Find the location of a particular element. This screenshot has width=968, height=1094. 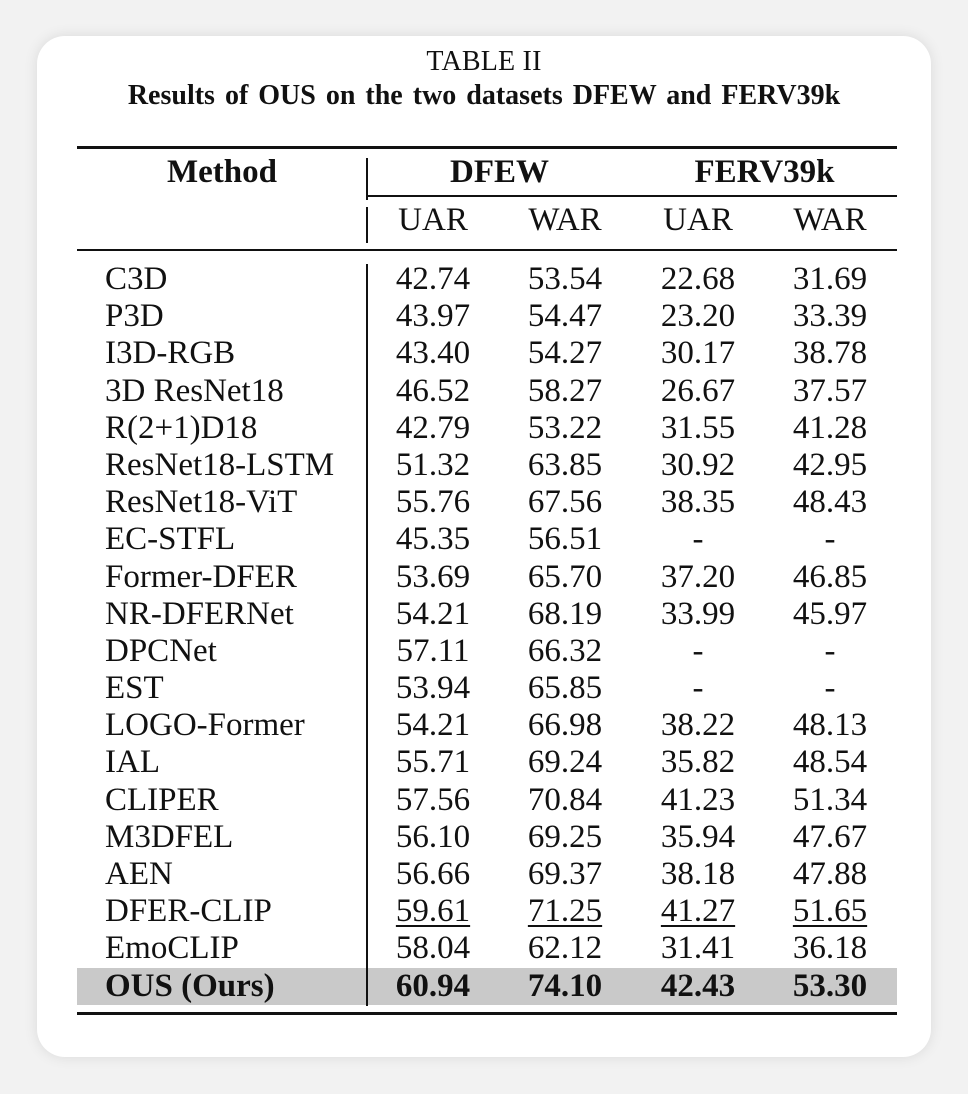

metric-value: 46.85 is located at coordinates (830, 576).